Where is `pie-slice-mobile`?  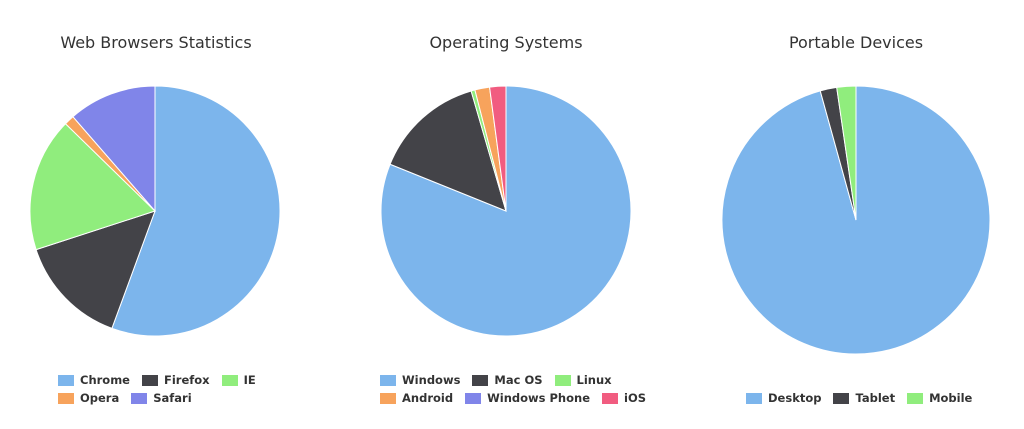
pie-slice-mobile is located at coordinates (846, 153).